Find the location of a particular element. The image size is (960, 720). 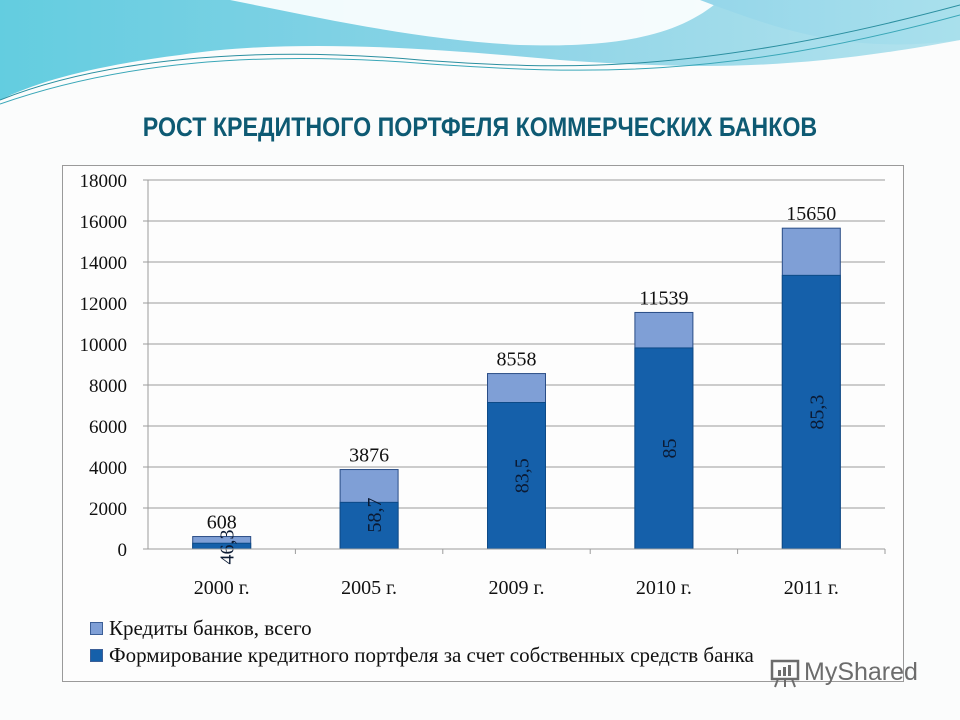

bar-percent-label: 83,5 is located at coordinates (523, 475).